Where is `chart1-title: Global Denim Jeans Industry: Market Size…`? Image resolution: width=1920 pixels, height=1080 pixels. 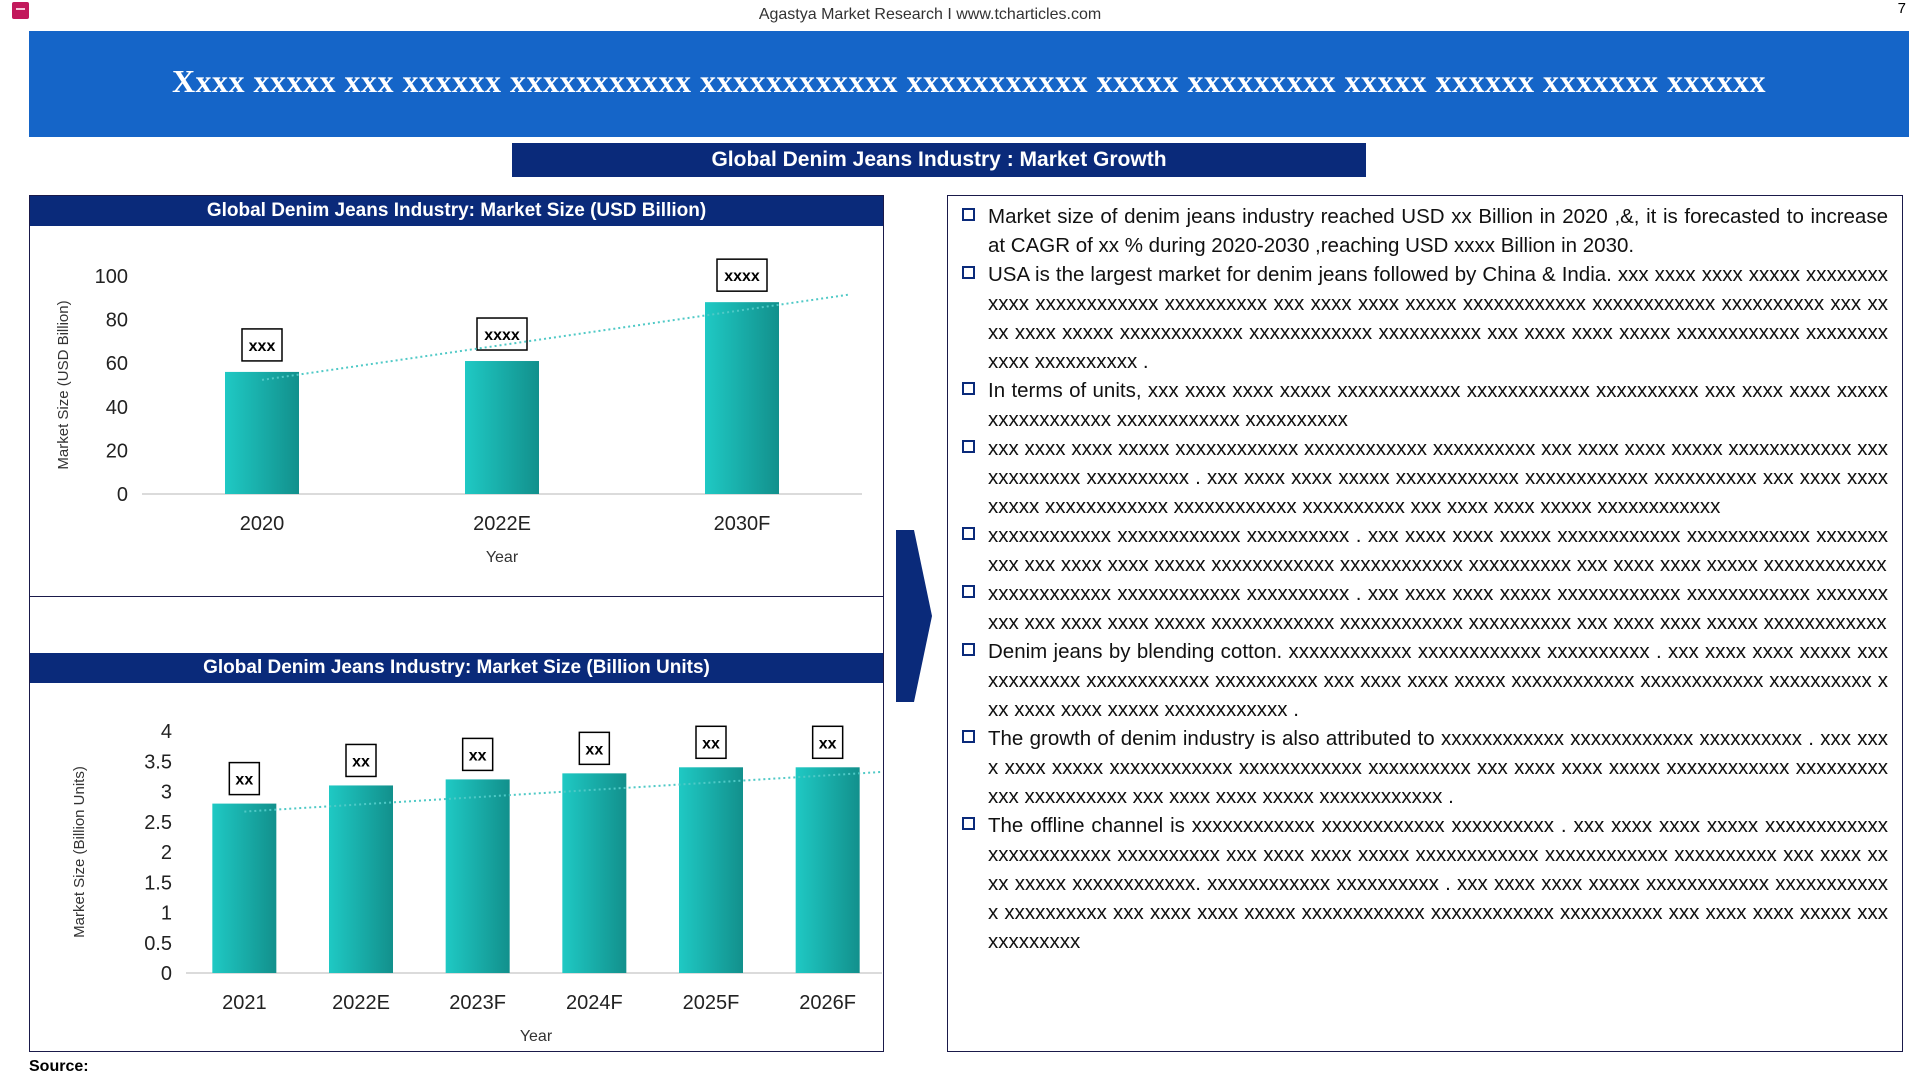
chart1-title: Global Denim Jeans Industry: Market Size… is located at coordinates (456, 211).